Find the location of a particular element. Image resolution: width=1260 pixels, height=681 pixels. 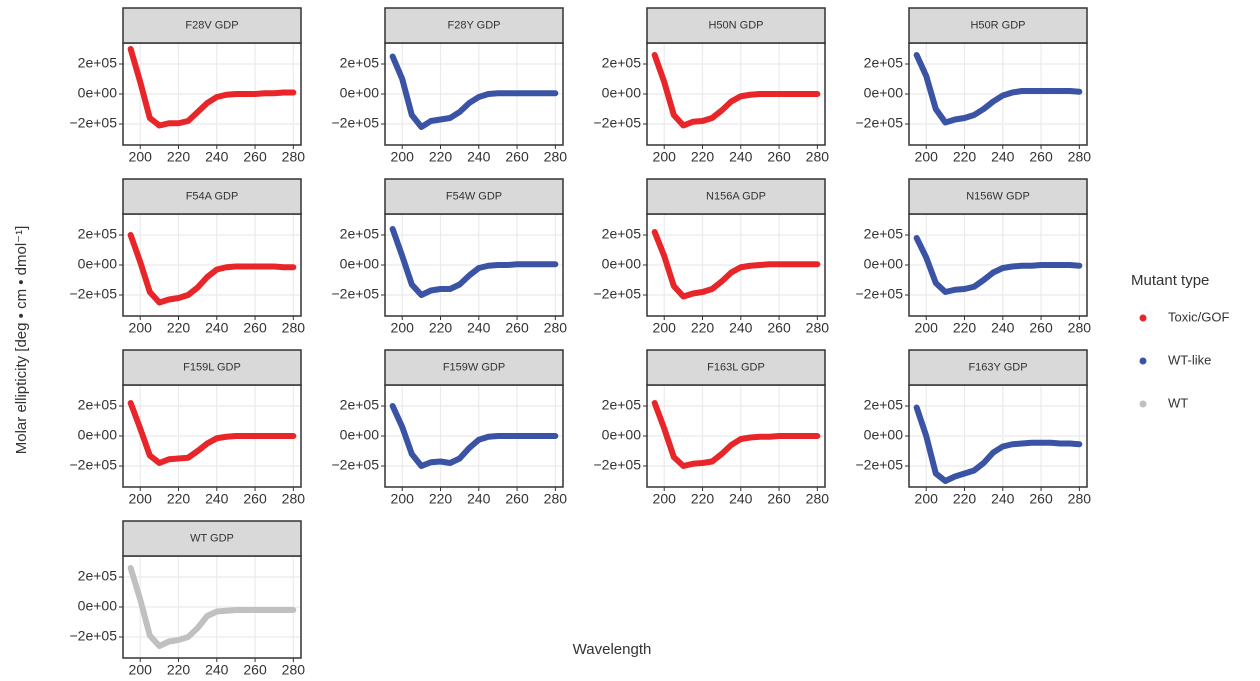

legend-label: WT is located at coordinates (1178, 402).